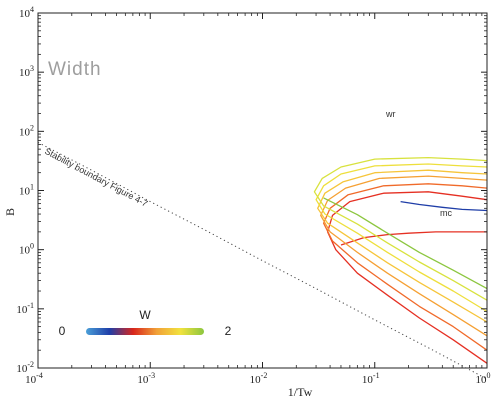  Describe the element at coordinates (228, 331) in the screenshot. I see `colorbar-max-label: 2` at that location.